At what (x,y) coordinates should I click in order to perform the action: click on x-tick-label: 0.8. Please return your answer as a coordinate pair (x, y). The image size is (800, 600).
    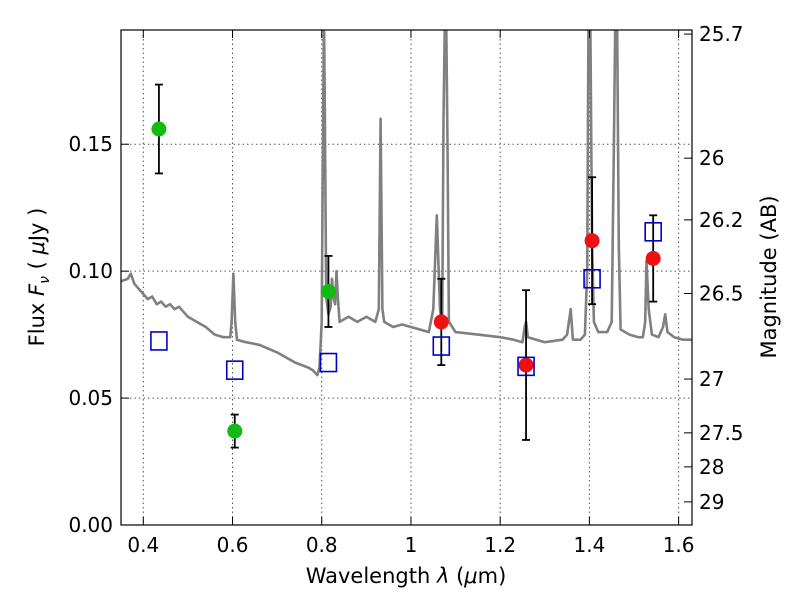
    Looking at the image, I should click on (322, 545).